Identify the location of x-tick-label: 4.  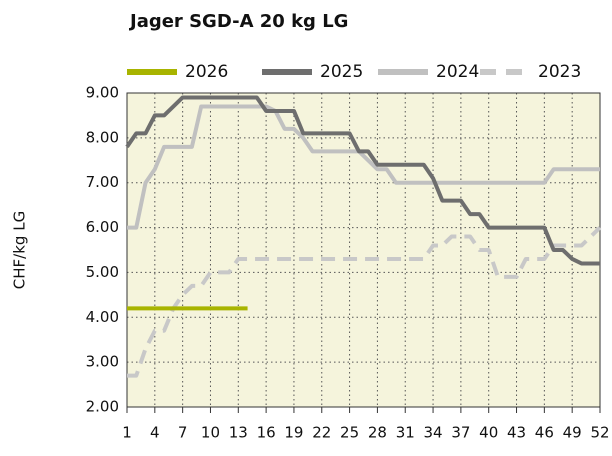
(155, 433).